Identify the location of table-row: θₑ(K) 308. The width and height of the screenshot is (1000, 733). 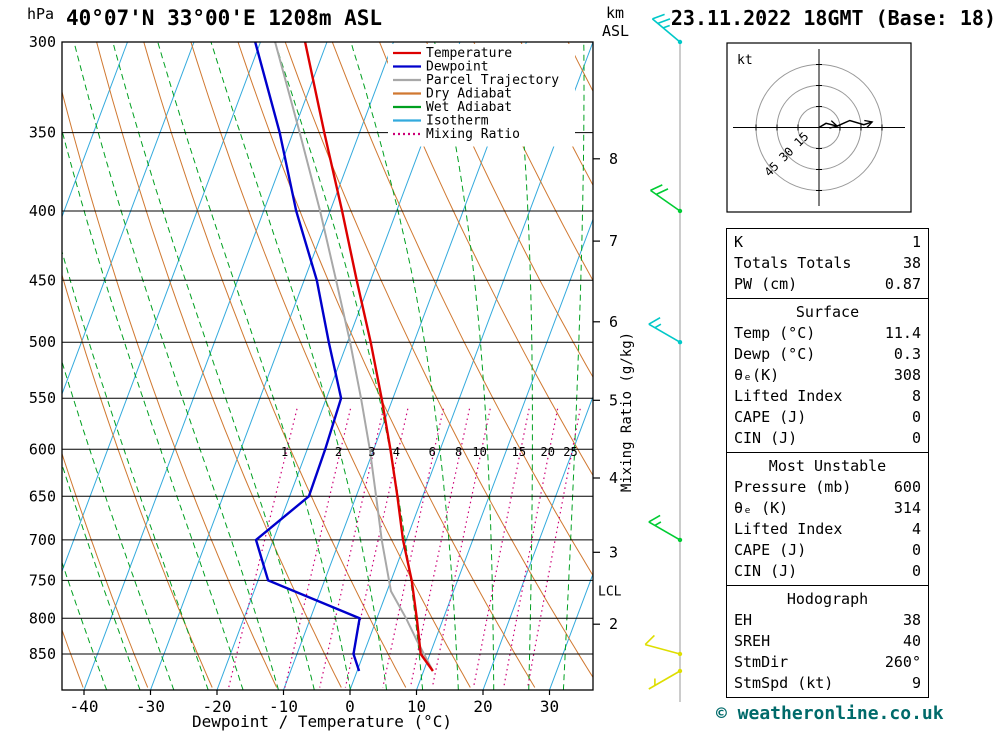
(827, 375).